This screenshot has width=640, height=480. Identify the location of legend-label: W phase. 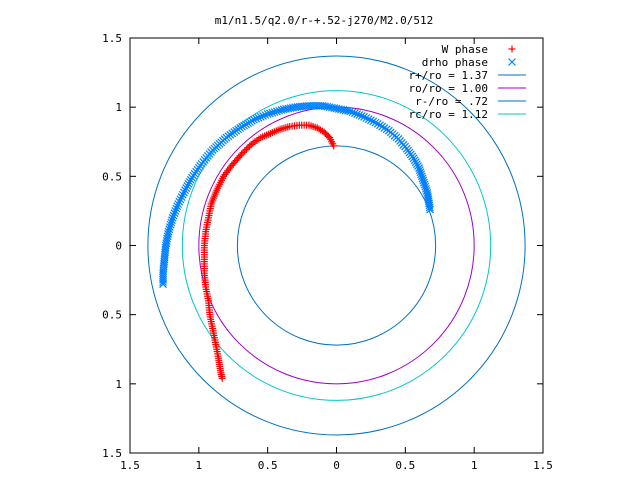
(465, 49).